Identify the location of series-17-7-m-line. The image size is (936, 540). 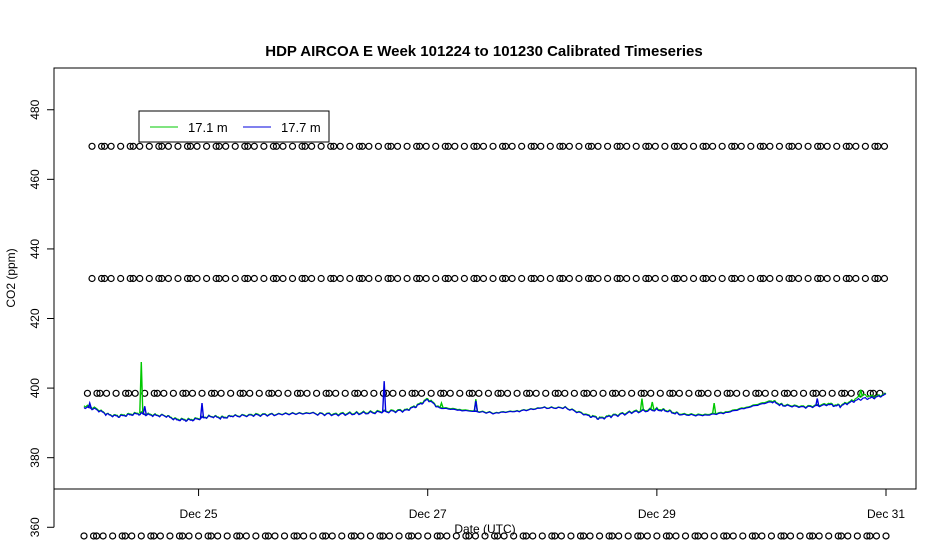
(485, 408).